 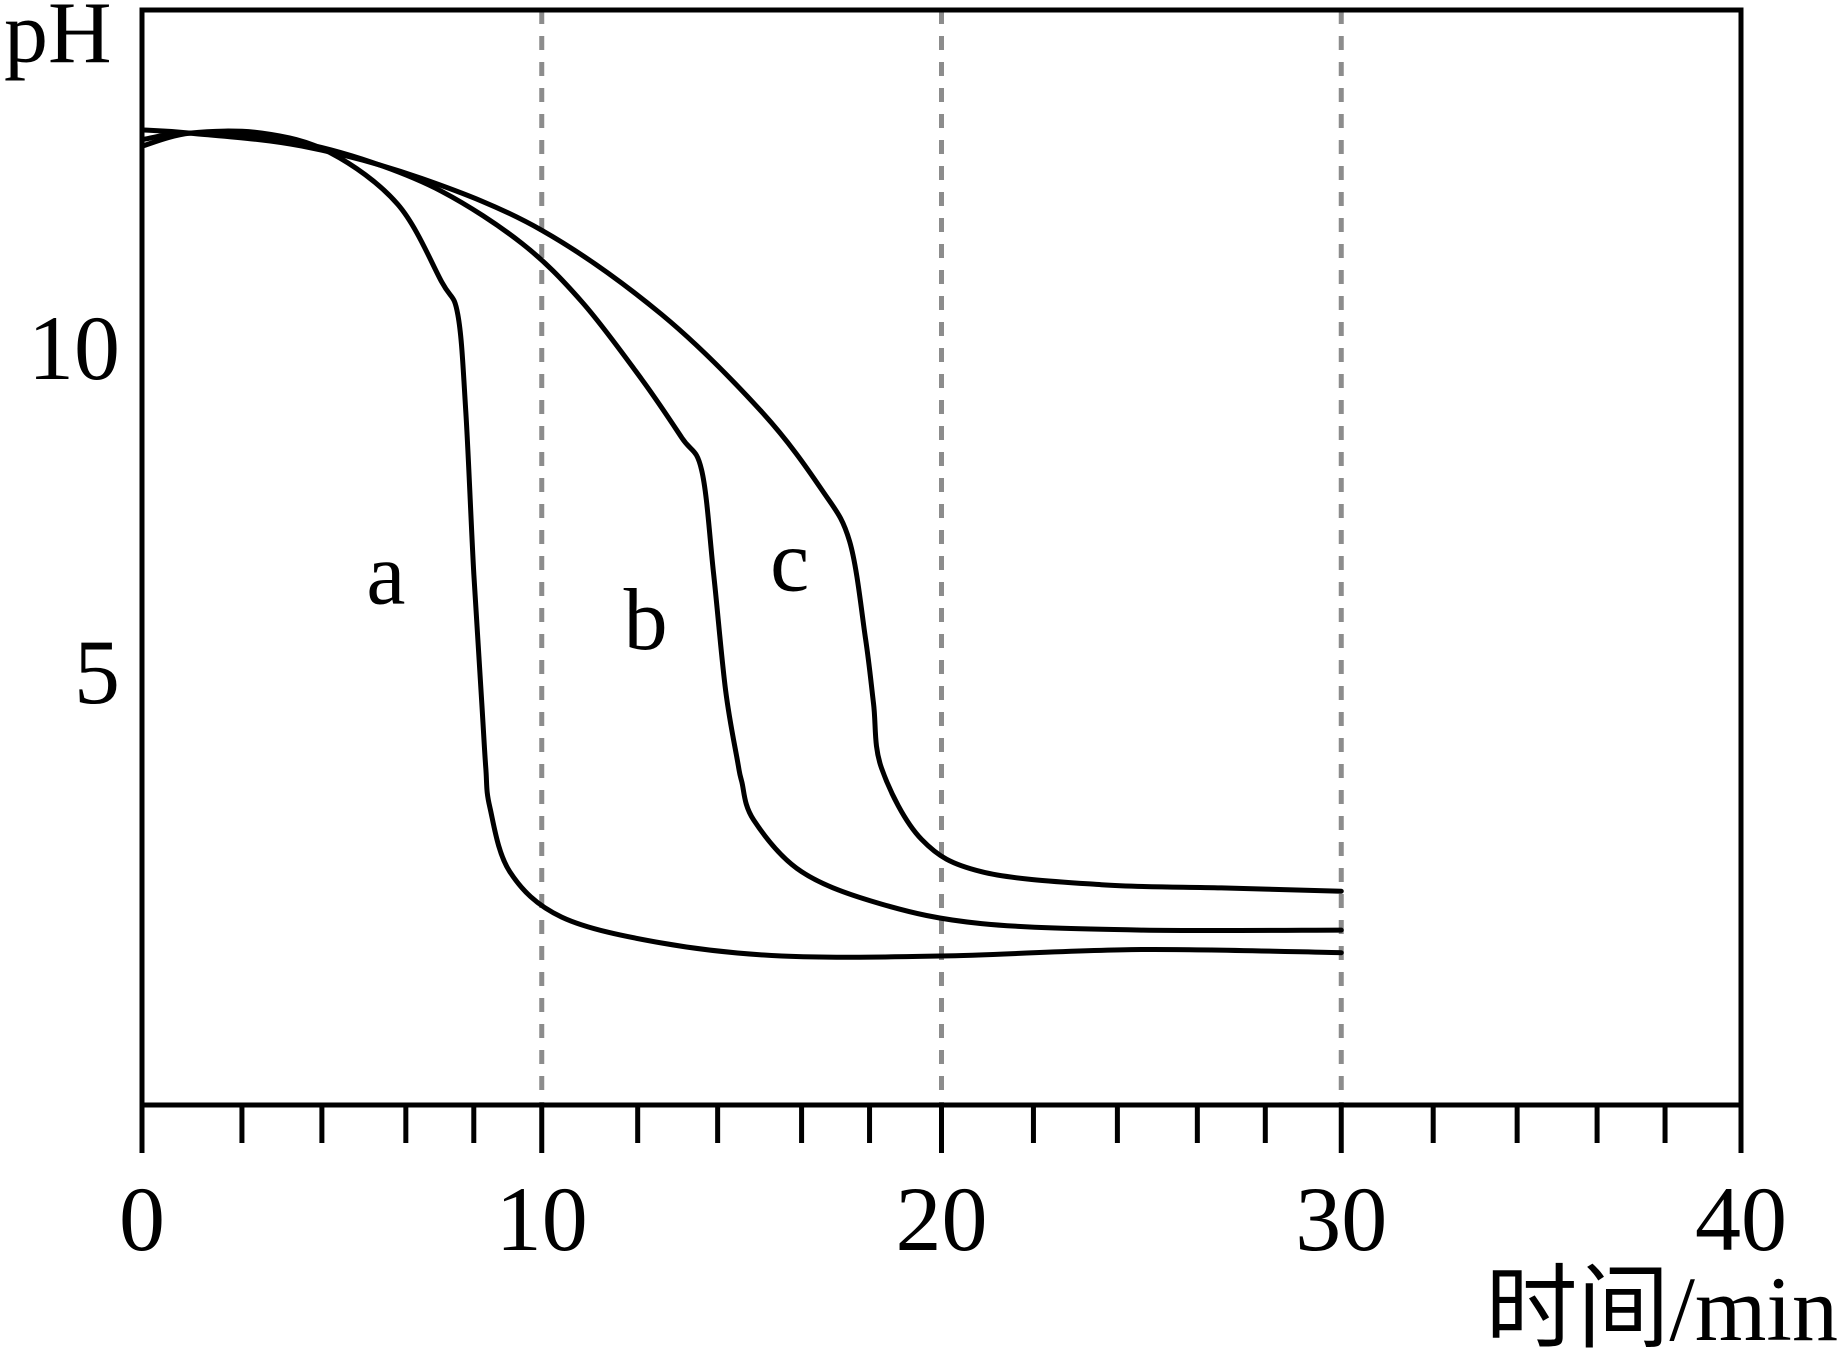 I want to click on series-label-b: b, so click(x=646, y=620).